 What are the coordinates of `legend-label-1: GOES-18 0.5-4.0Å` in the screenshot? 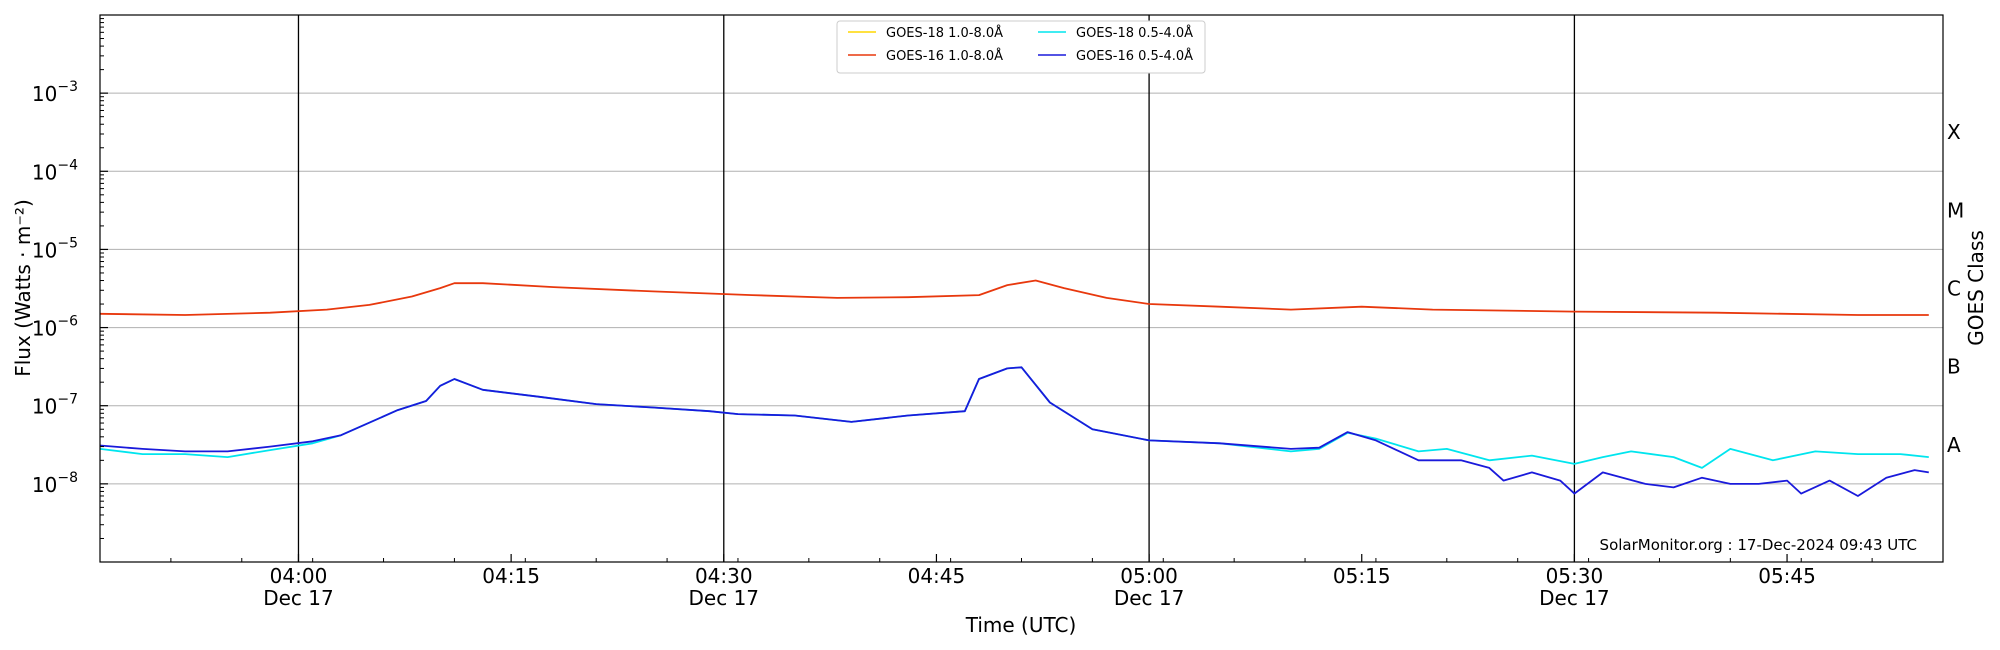 It's located at (1134, 33).